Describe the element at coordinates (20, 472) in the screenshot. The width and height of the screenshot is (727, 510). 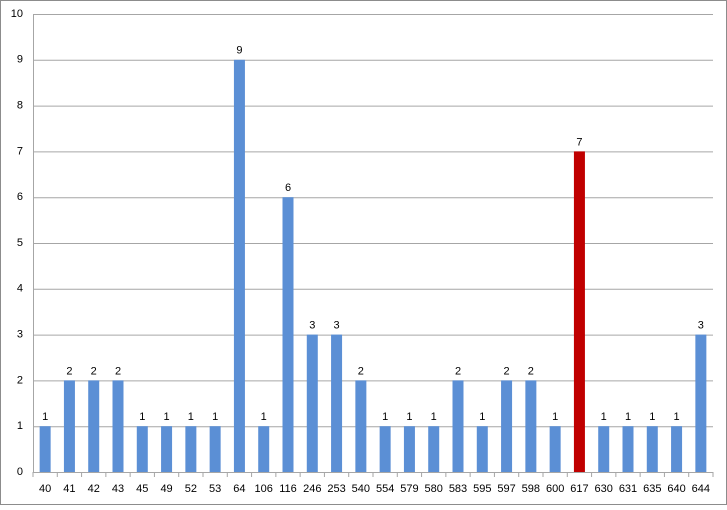
I see `y-tick-label: 0` at that location.